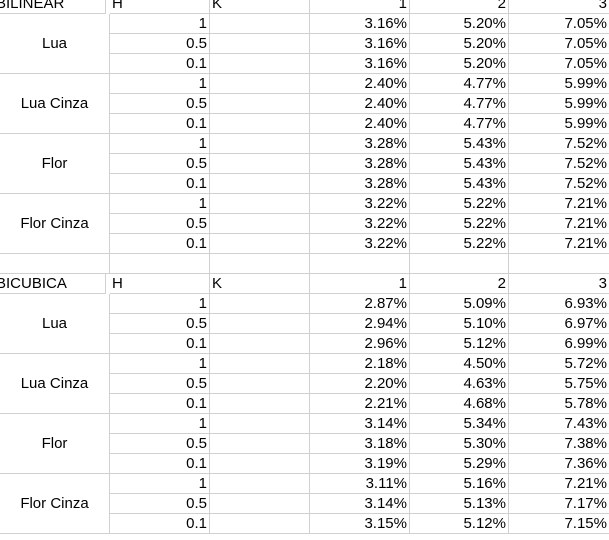 Image resolution: width=609 pixels, height=540 pixels. What do you see at coordinates (360, 384) in the screenshot?
I see `value-cell: 2.20%` at bounding box center [360, 384].